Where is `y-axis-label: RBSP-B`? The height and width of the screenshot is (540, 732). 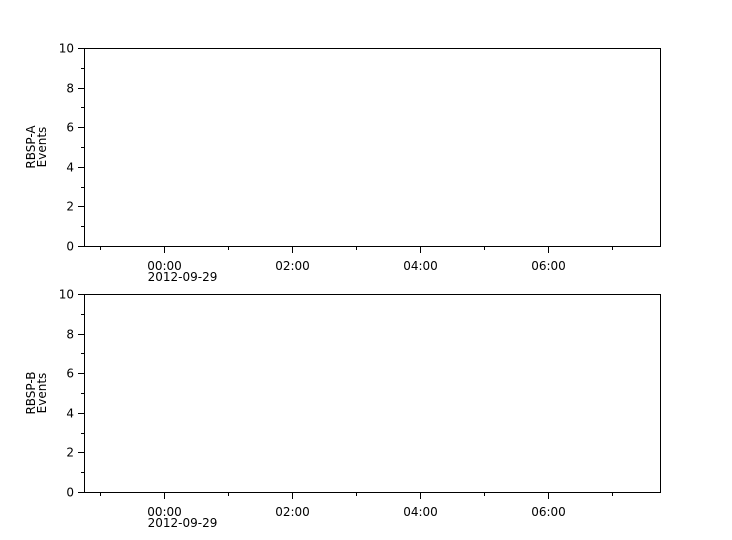 y-axis-label: RBSP-B is located at coordinates (31, 392).